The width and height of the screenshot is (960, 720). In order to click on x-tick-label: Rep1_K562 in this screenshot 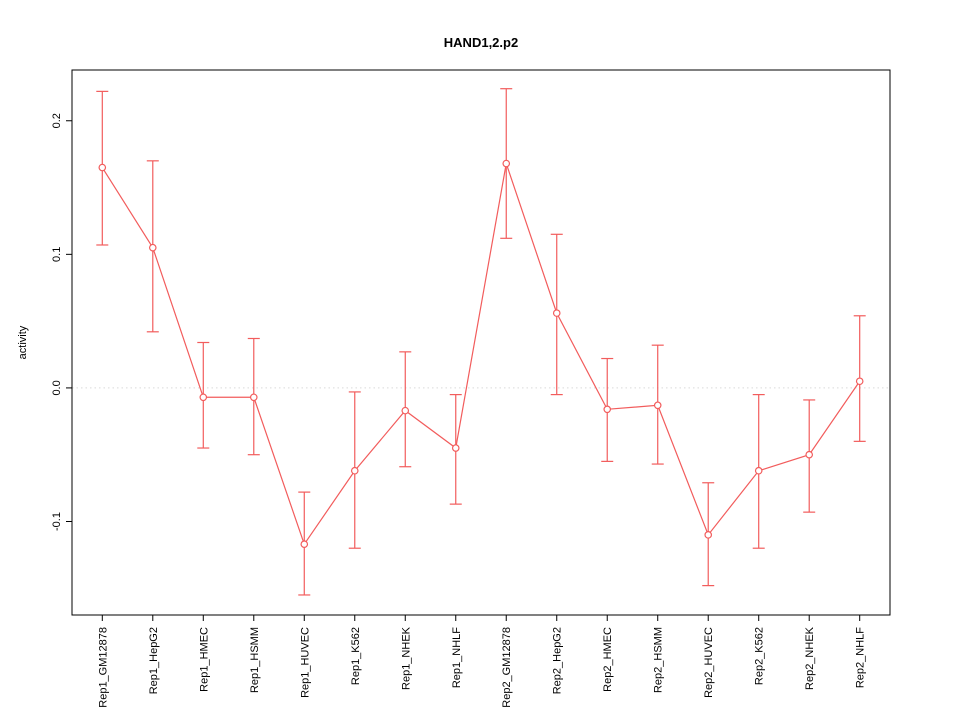, I will do `click(356, 656)`.